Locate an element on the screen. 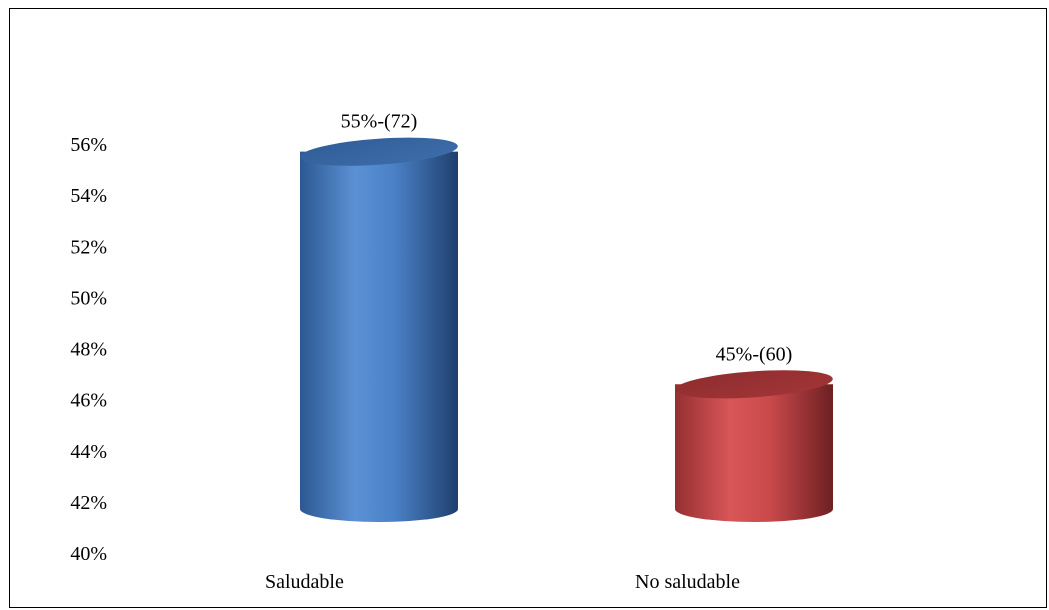 This screenshot has height=610, width=1049. y-tick-label: 44% is located at coordinates (88, 452).